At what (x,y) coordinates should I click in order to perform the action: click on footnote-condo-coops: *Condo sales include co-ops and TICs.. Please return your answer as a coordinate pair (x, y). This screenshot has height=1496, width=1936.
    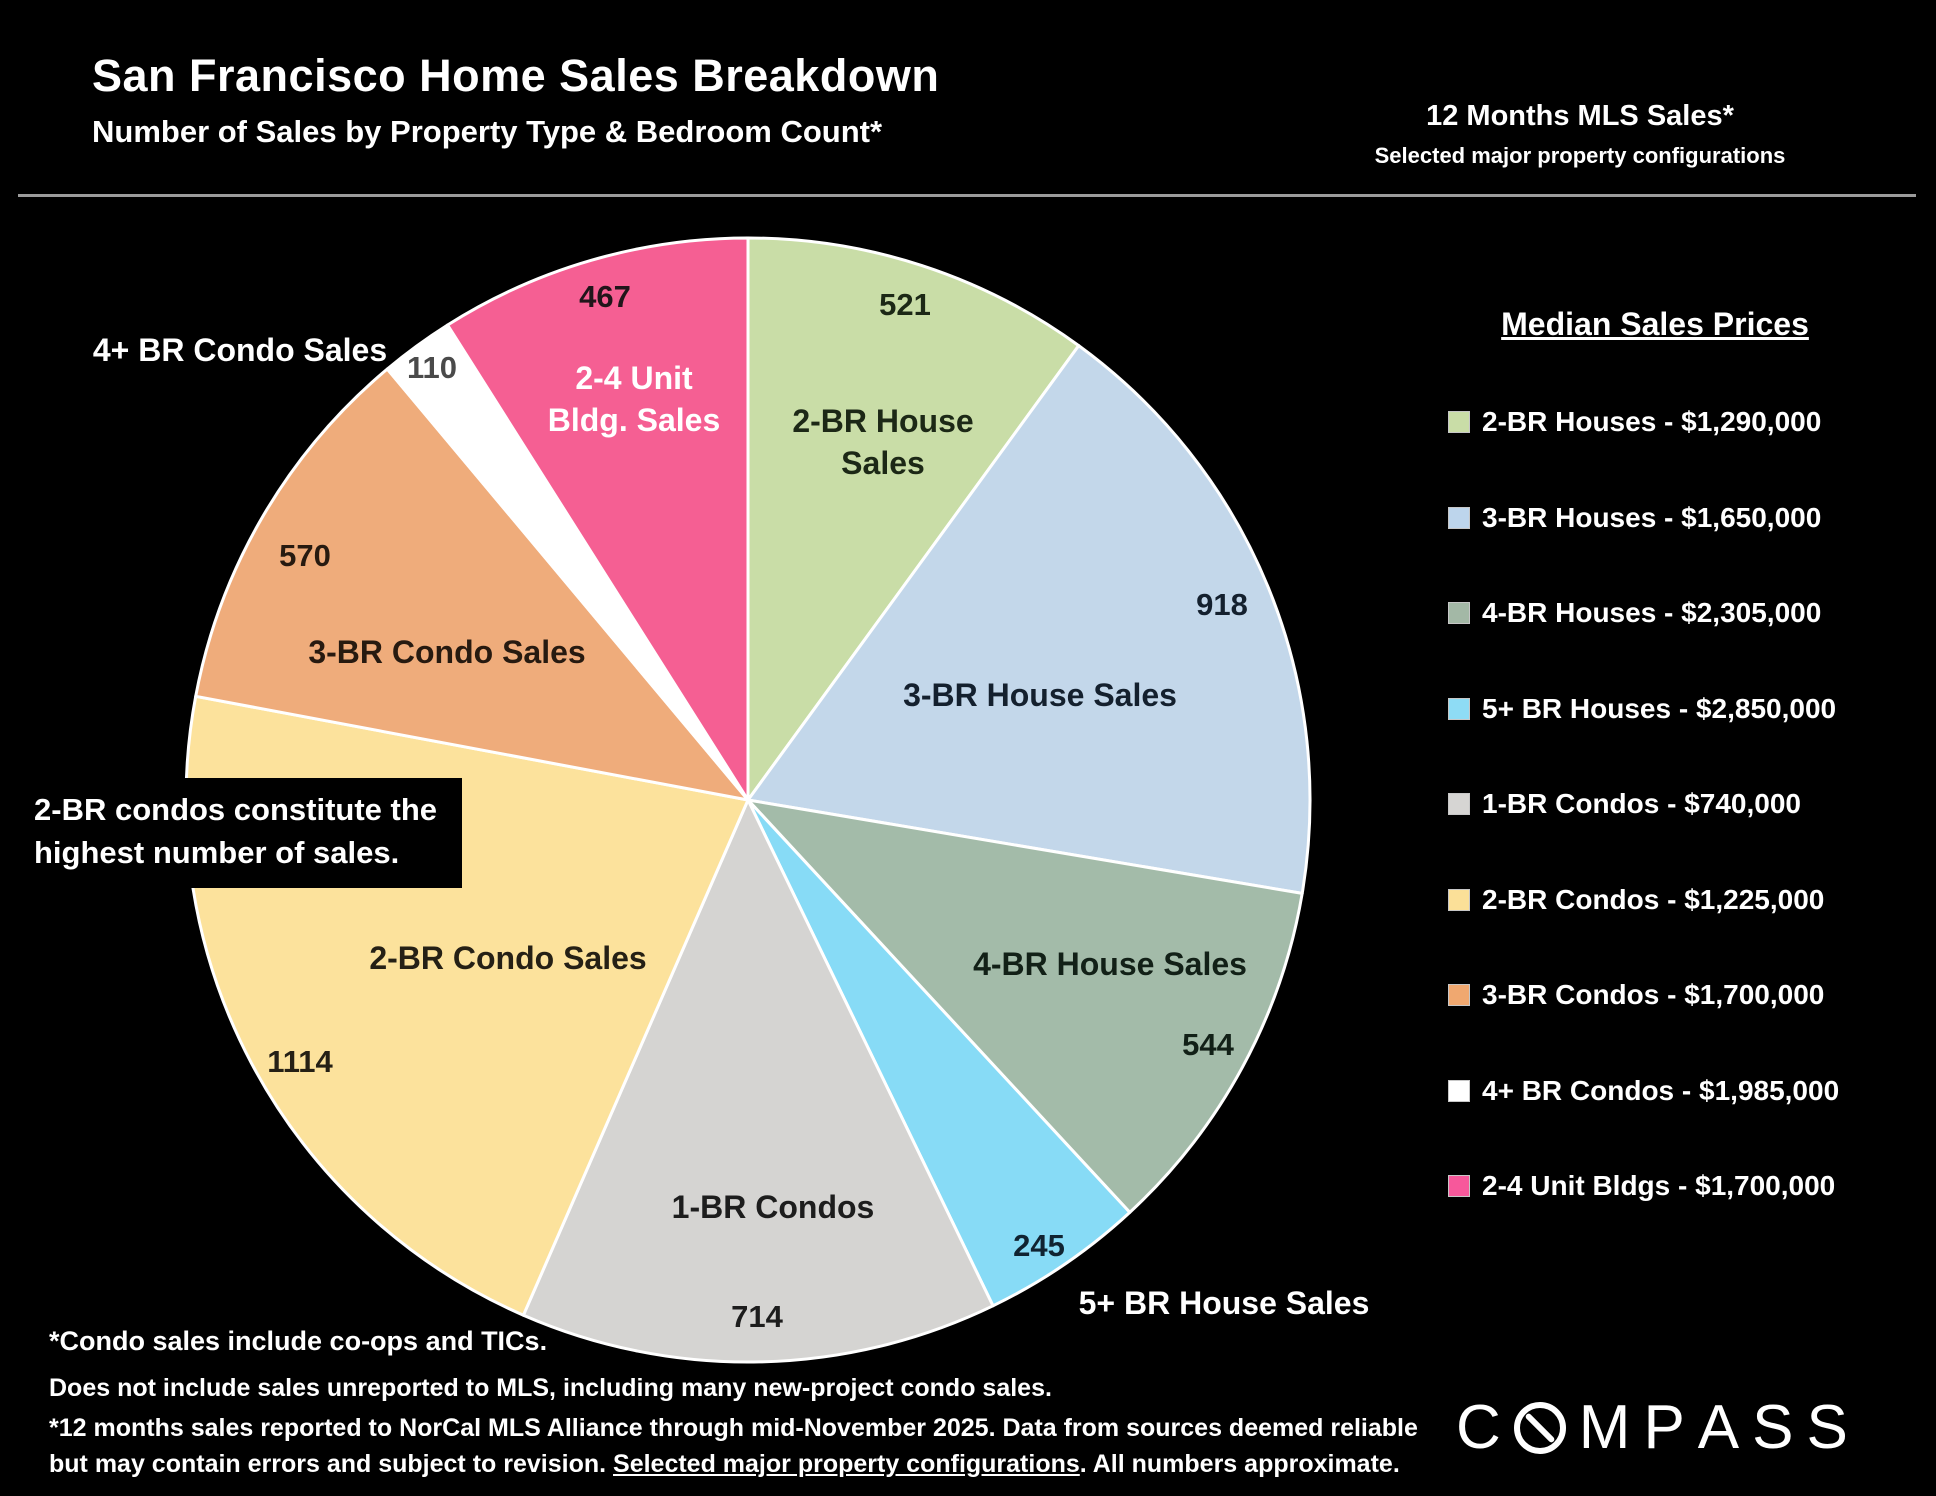
    Looking at the image, I should click on (298, 1341).